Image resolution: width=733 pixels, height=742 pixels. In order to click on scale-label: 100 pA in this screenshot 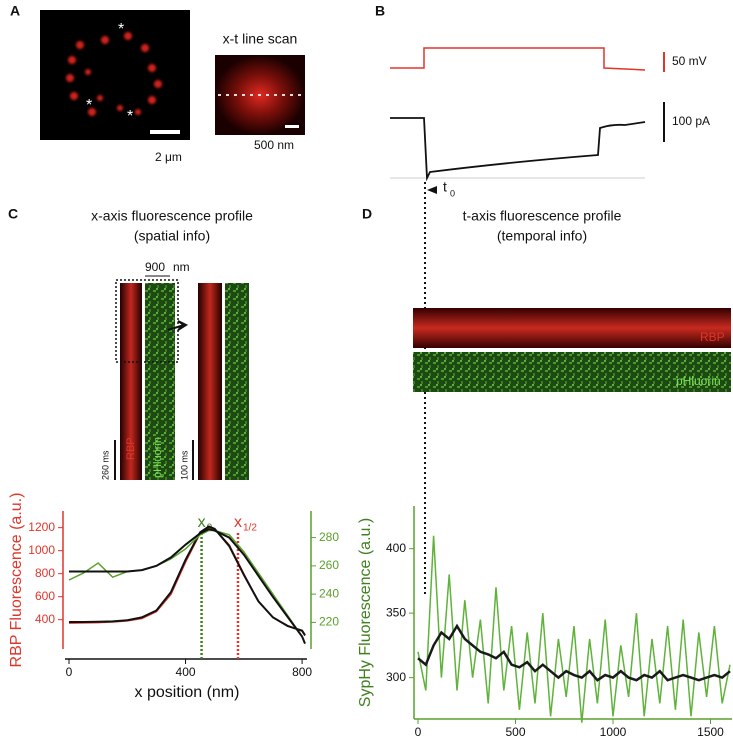, I will do `click(691, 121)`.